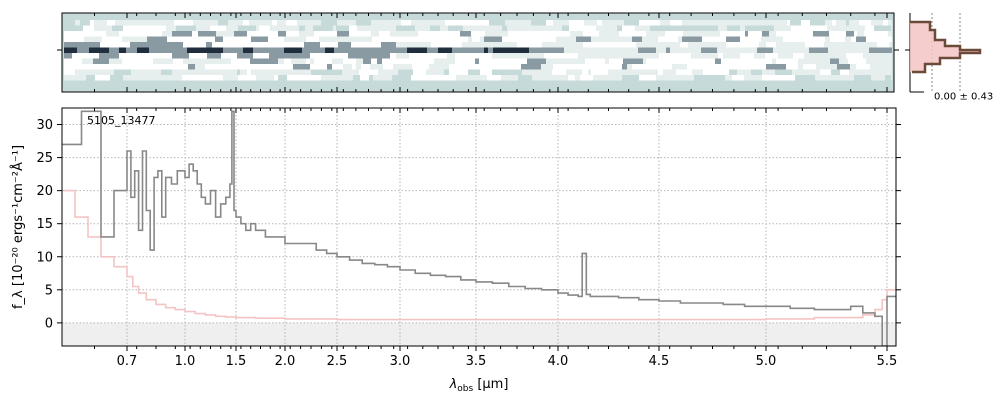 This screenshot has width=1000, height=400. What do you see at coordinates (185, 361) in the screenshot?
I see `x-tick-label: 1.0` at bounding box center [185, 361].